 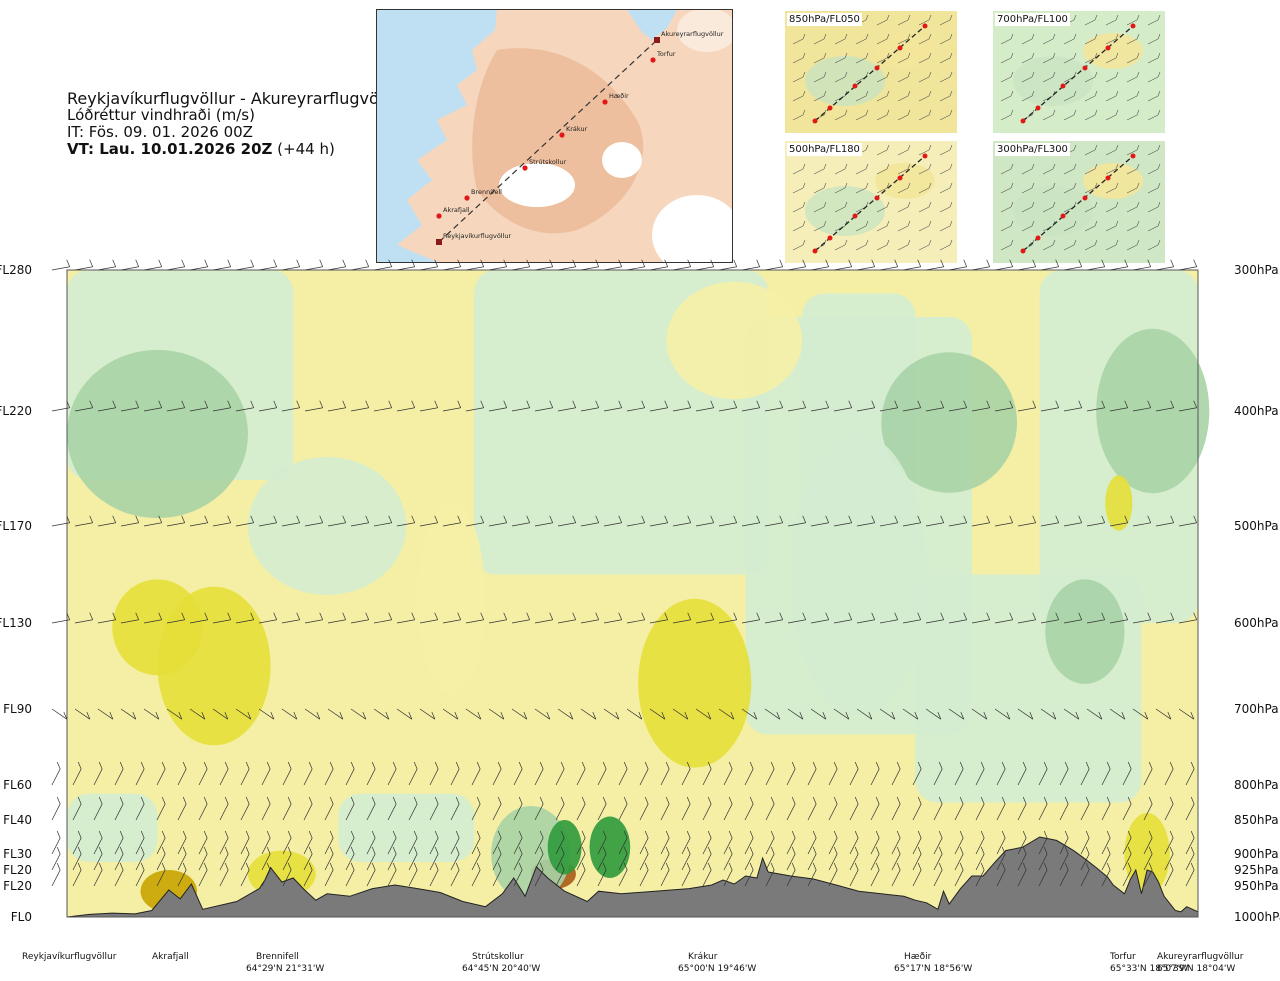 I want to click on mini-map-label: 850hPa/FL050, so click(x=824, y=19).